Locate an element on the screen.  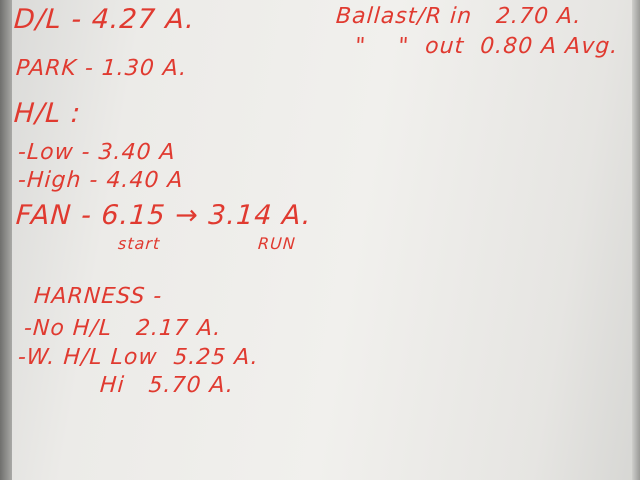
note-fan: FAN - 6.15 → 3.14 A. is located at coordinates (163, 215).